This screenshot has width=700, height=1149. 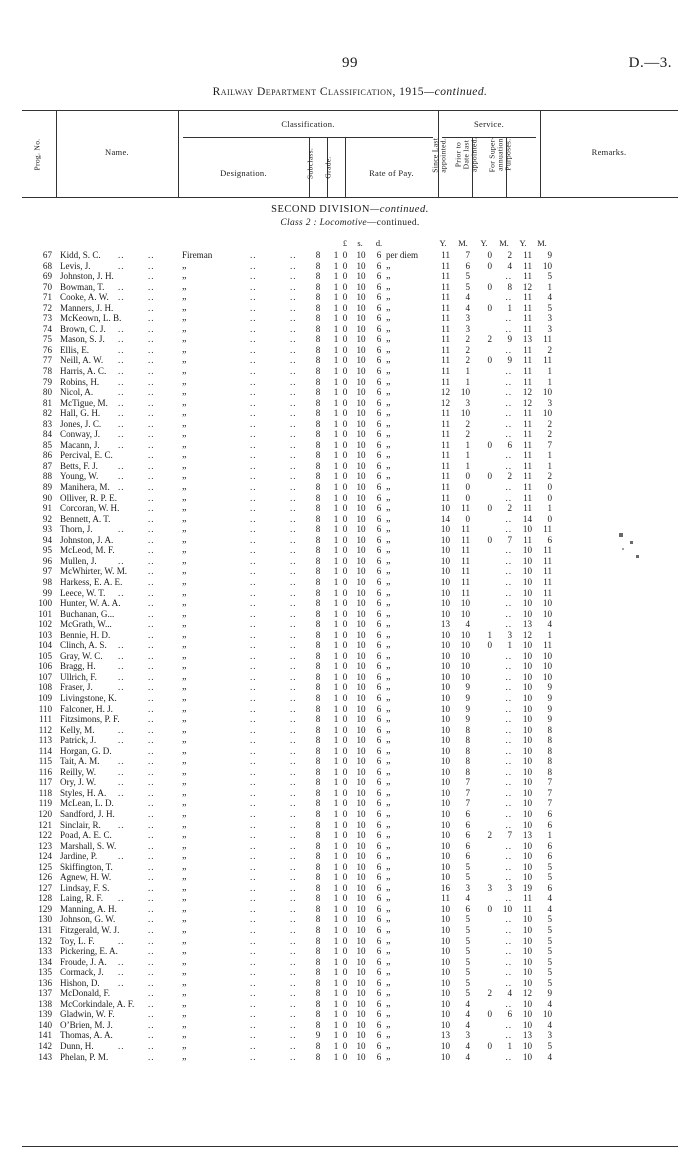 What do you see at coordinates (82, 286) in the screenshot?
I see `cell-name: Bowman, T.` at bounding box center [82, 286].